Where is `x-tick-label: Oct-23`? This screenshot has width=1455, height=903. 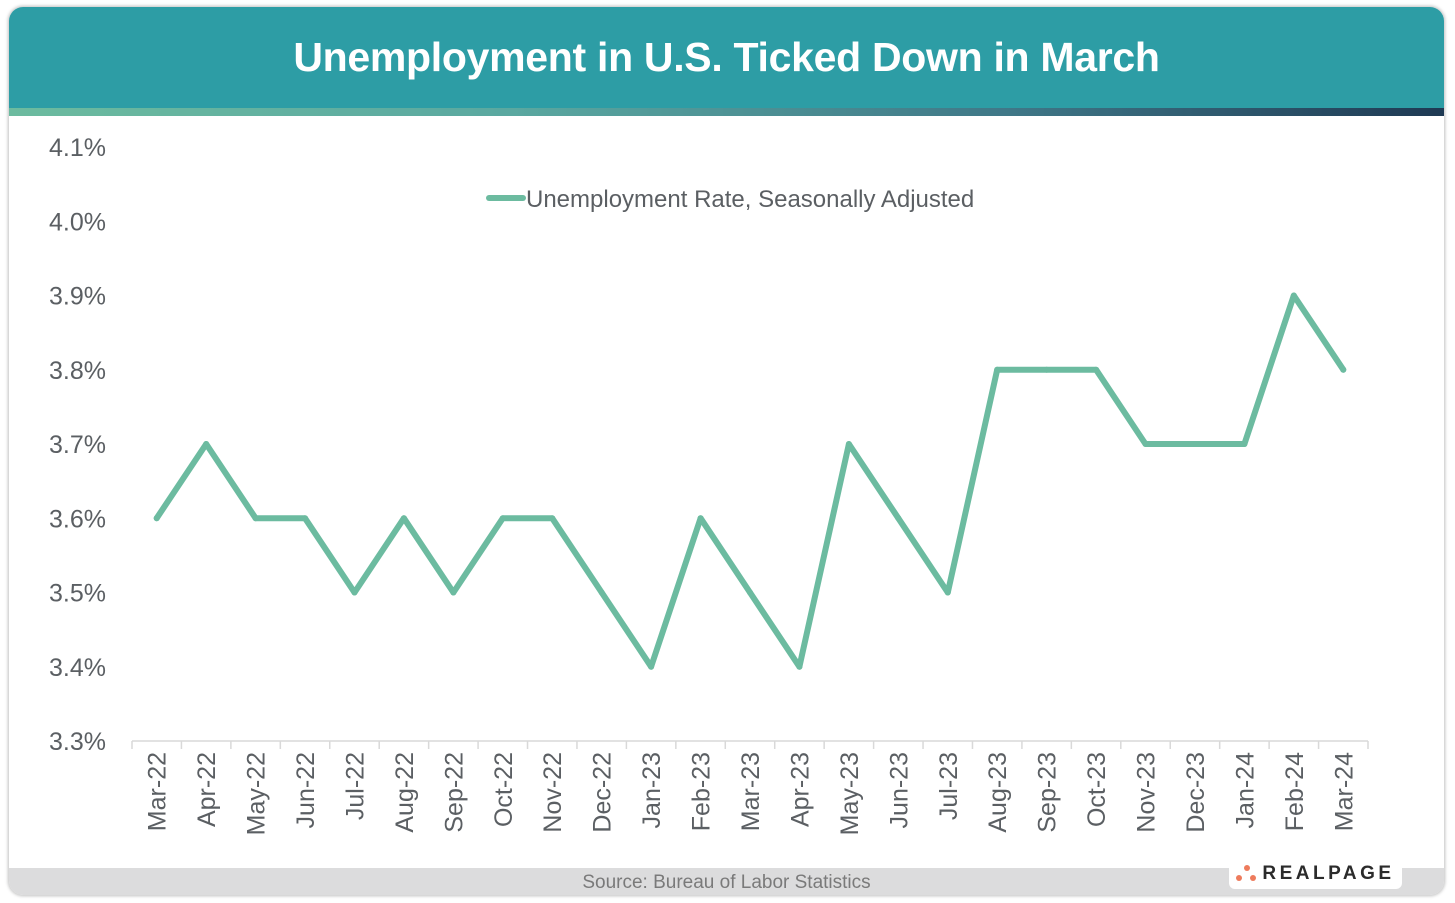
x-tick-label: Oct-23 is located at coordinates (1097, 789).